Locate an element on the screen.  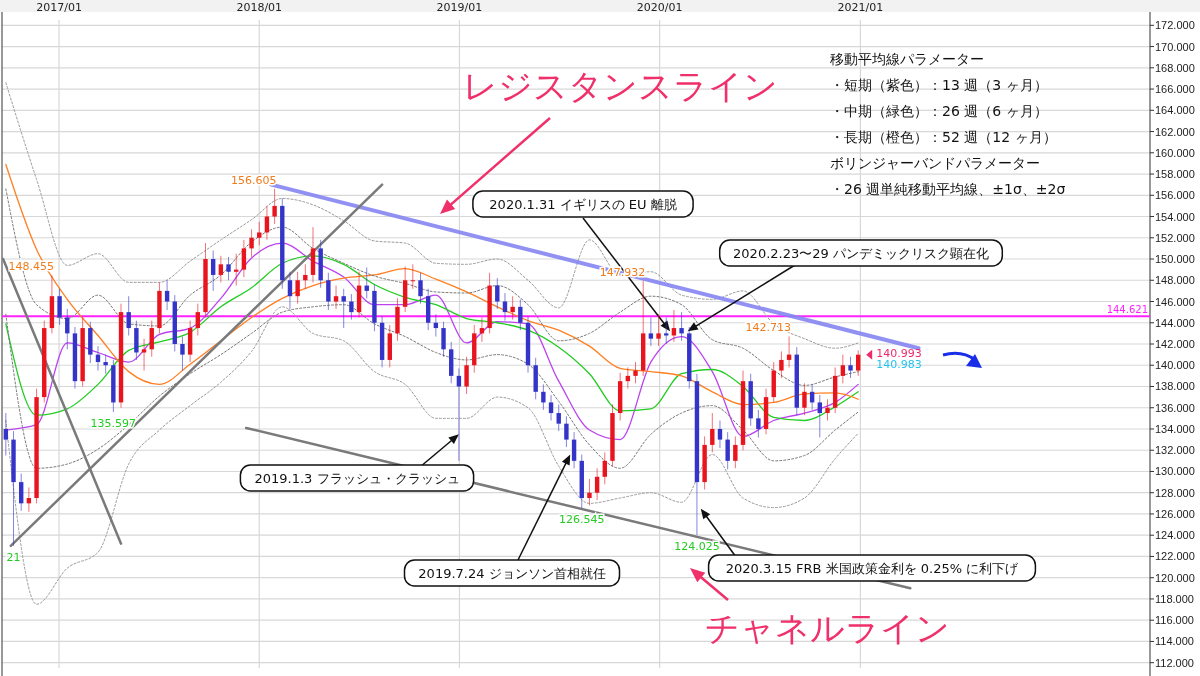
y-tick-label: 160.000 is located at coordinates (1175, 152).